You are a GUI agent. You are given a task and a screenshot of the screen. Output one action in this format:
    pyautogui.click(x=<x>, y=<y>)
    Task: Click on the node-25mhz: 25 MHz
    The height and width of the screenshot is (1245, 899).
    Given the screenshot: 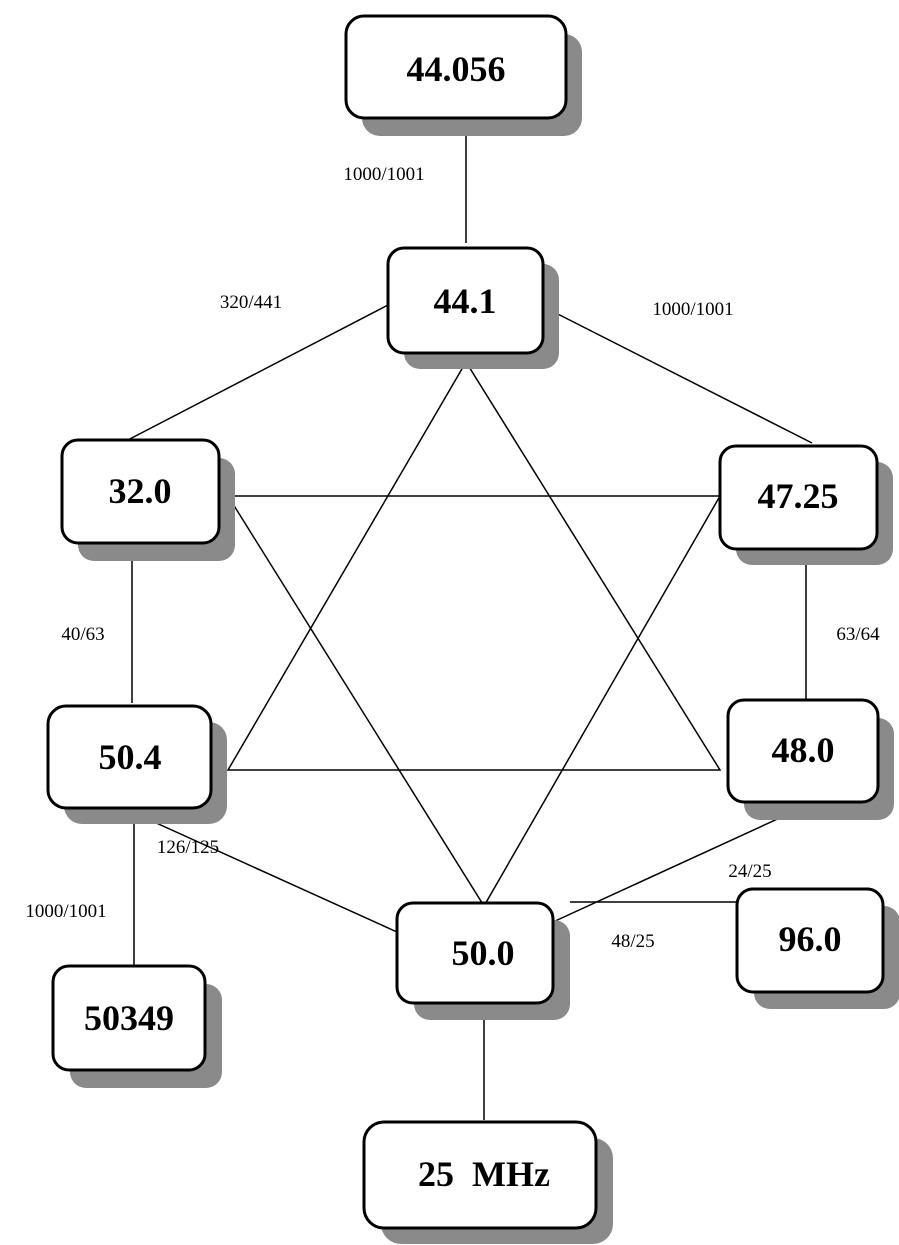 What is the action you would take?
    pyautogui.click(x=487, y=1182)
    